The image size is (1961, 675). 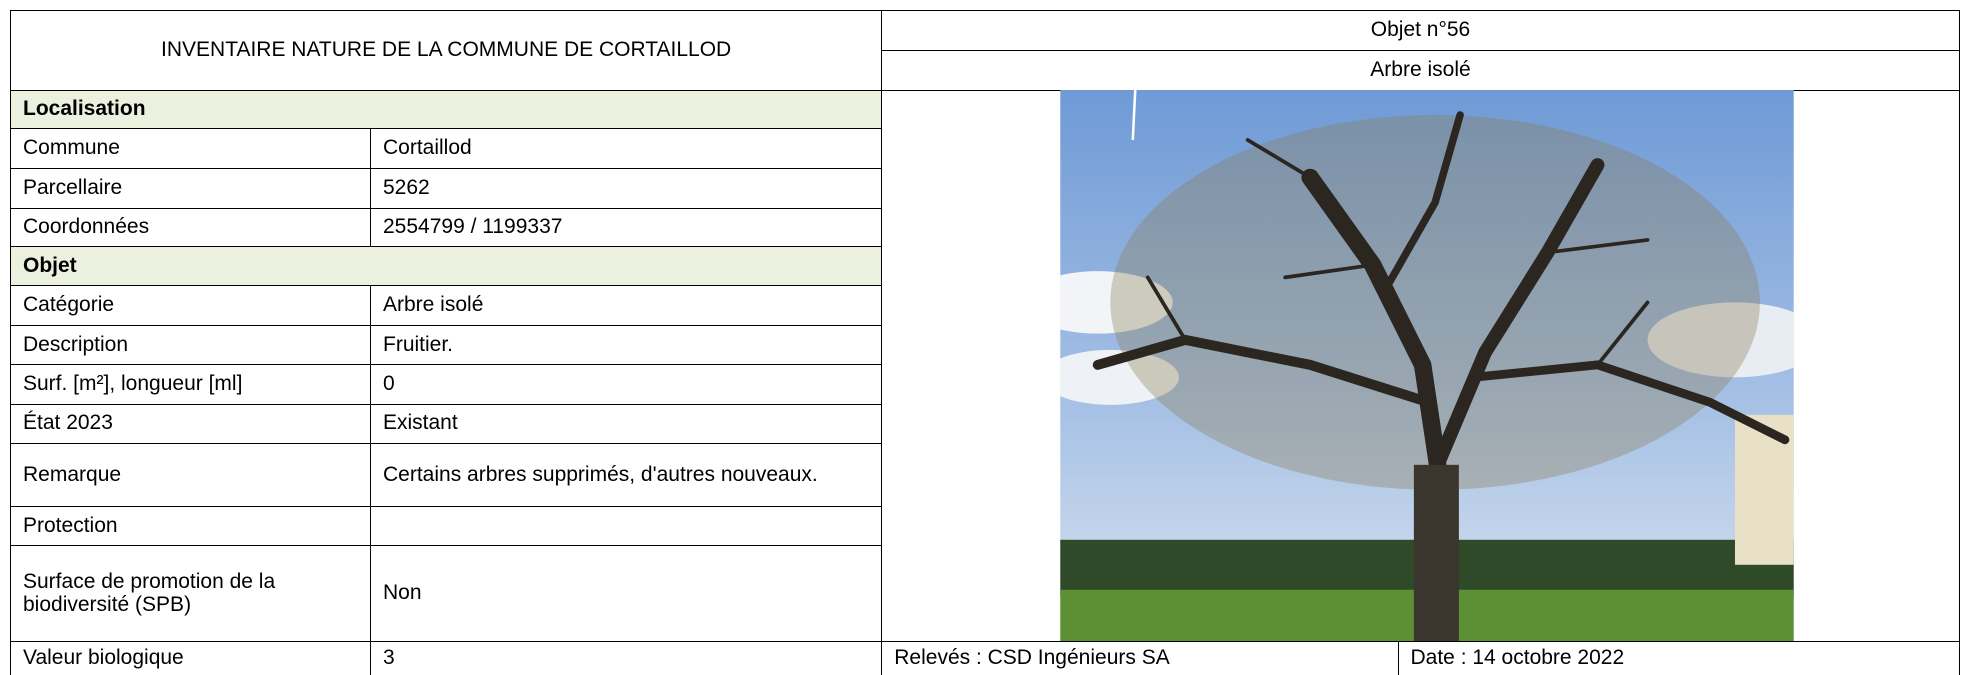 What do you see at coordinates (446, 109) in the screenshot?
I see `section-header: Localisation` at bounding box center [446, 109].